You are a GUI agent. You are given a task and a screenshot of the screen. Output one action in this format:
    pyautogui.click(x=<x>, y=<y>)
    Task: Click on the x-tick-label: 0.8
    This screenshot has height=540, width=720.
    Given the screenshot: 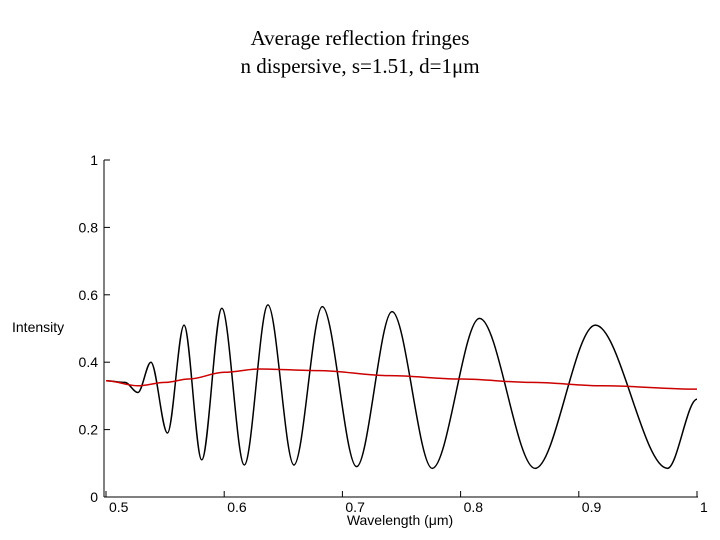 What is the action you would take?
    pyautogui.click(x=474, y=507)
    